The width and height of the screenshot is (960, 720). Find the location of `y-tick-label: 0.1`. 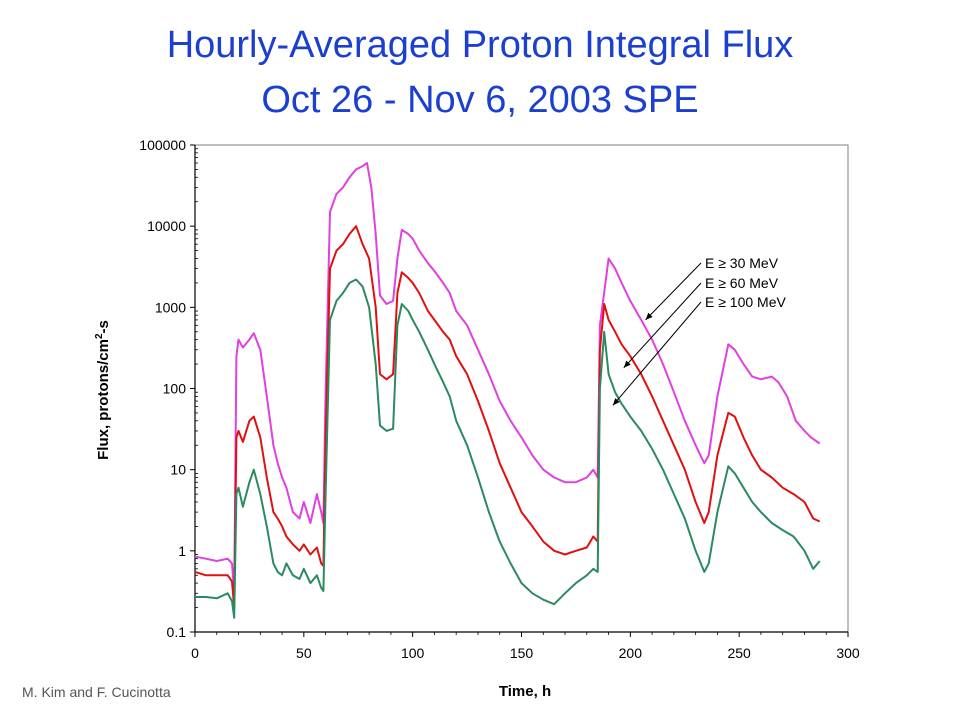

y-tick-label: 0.1 is located at coordinates (177, 632).